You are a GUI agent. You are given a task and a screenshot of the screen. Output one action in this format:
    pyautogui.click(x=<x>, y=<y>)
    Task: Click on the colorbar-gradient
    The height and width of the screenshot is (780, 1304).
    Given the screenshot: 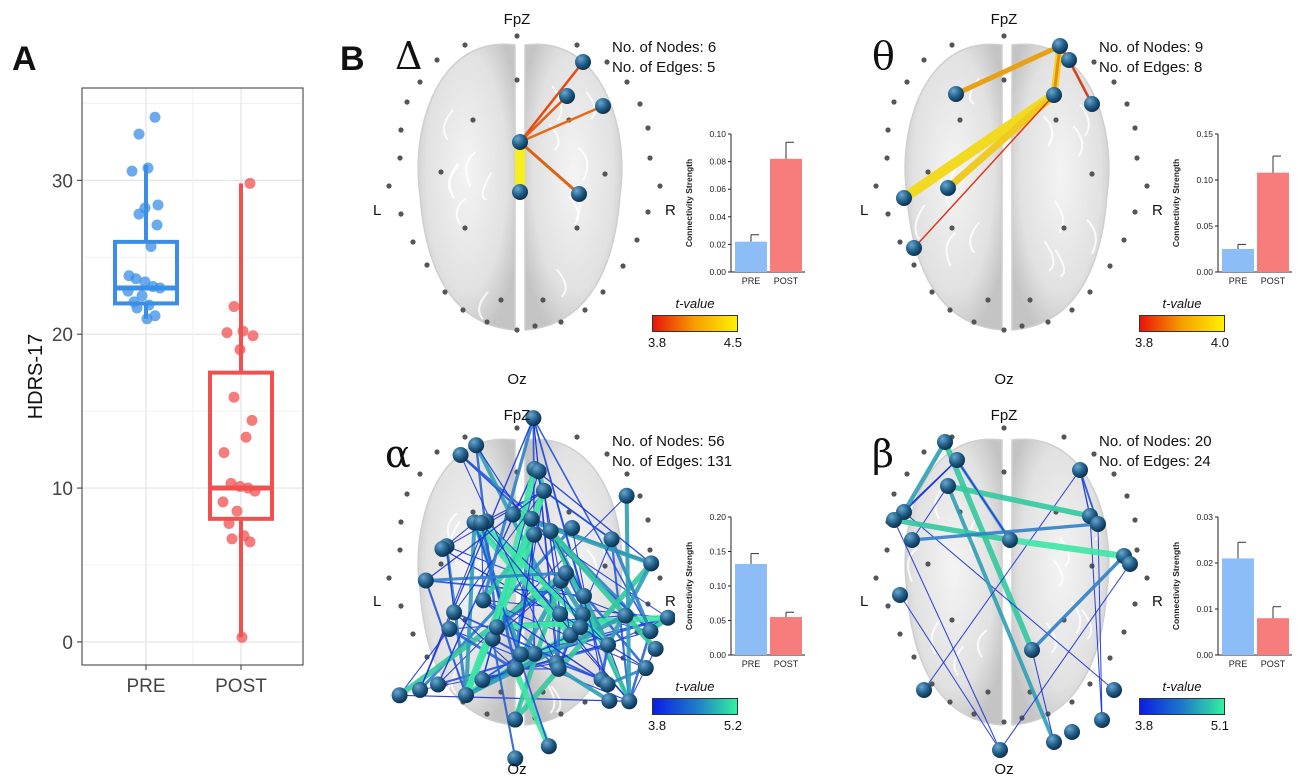 What is the action you would take?
    pyautogui.click(x=1182, y=706)
    